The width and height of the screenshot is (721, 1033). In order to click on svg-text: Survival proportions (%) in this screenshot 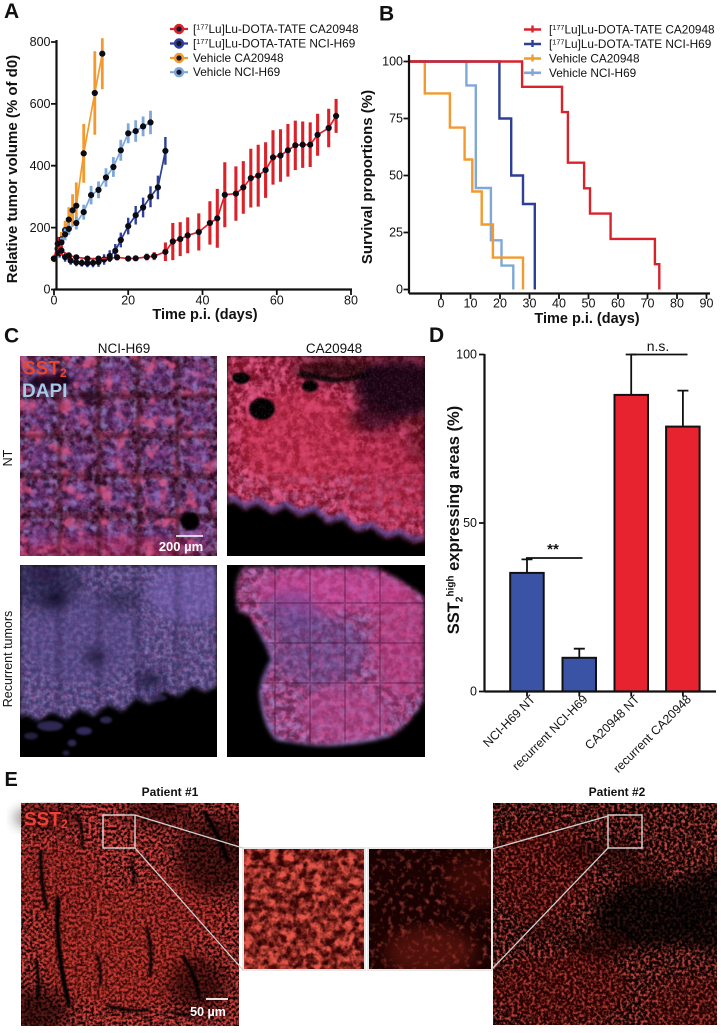, I will do `click(367, 177)`.